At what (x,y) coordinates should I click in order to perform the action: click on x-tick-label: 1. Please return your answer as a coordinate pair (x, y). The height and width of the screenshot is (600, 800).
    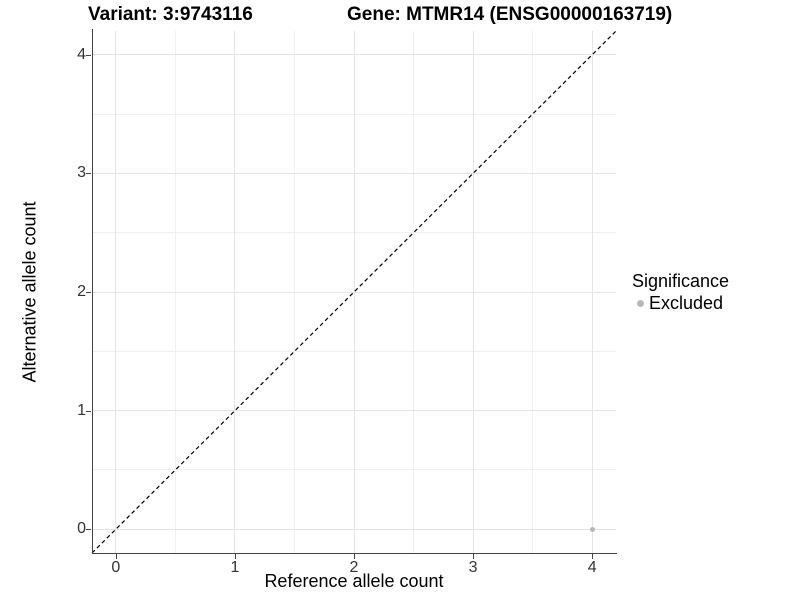
    Looking at the image, I should click on (235, 567).